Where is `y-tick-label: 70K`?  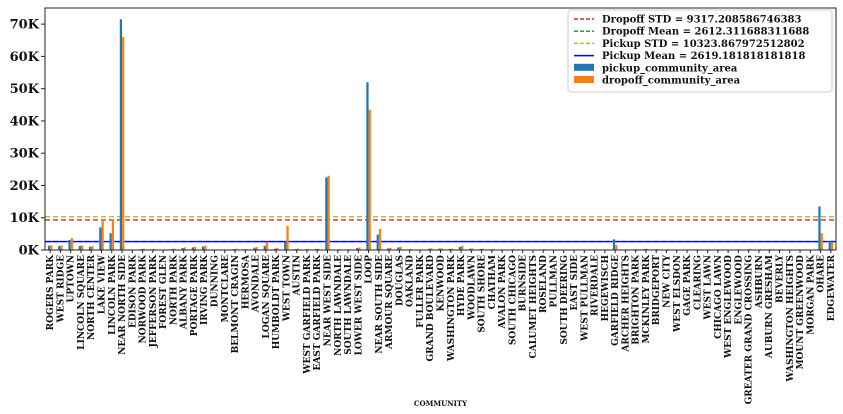 y-tick-label: 70K is located at coordinates (25, 25).